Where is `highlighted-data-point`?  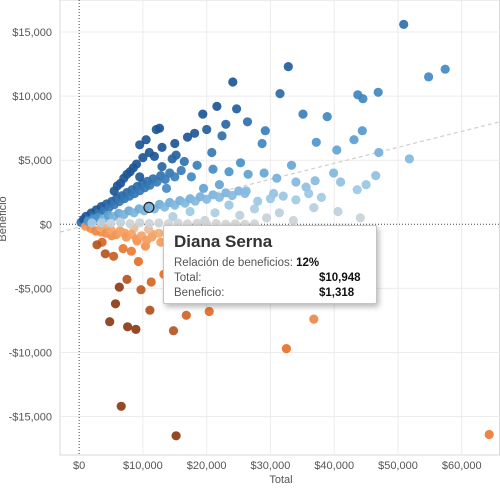 highlighted-data-point is located at coordinates (149, 207).